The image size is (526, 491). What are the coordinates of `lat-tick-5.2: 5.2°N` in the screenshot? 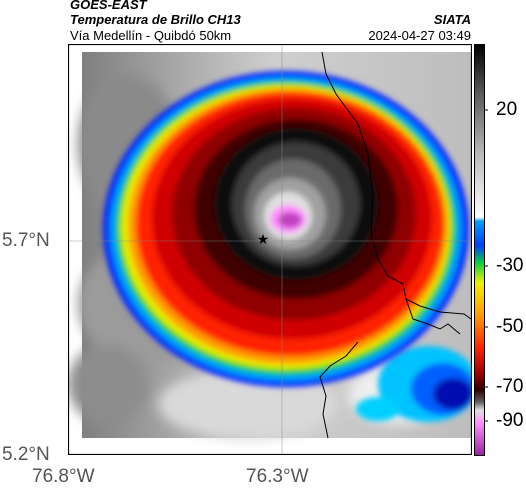 It's located at (26, 454).